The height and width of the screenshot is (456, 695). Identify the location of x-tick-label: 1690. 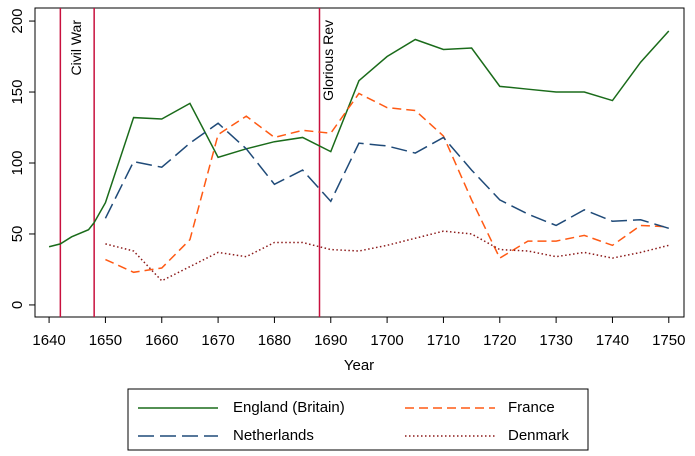
(330, 340).